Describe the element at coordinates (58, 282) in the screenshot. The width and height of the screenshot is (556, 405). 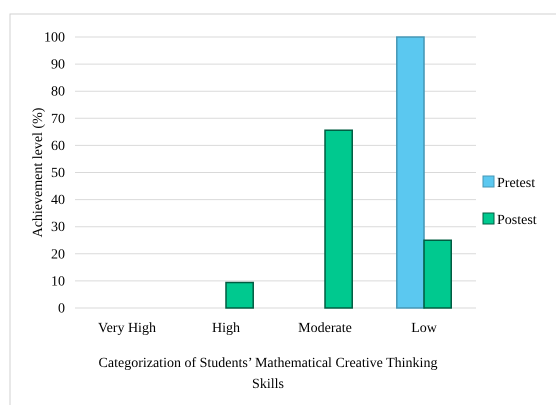
I see `y-tick-label: 10` at that location.